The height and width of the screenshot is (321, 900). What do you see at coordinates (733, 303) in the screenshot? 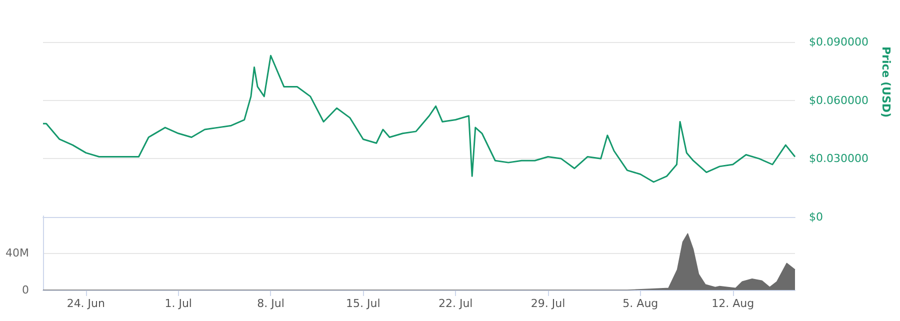
I see `x-tick-label: 12. Aug` at bounding box center [733, 303].